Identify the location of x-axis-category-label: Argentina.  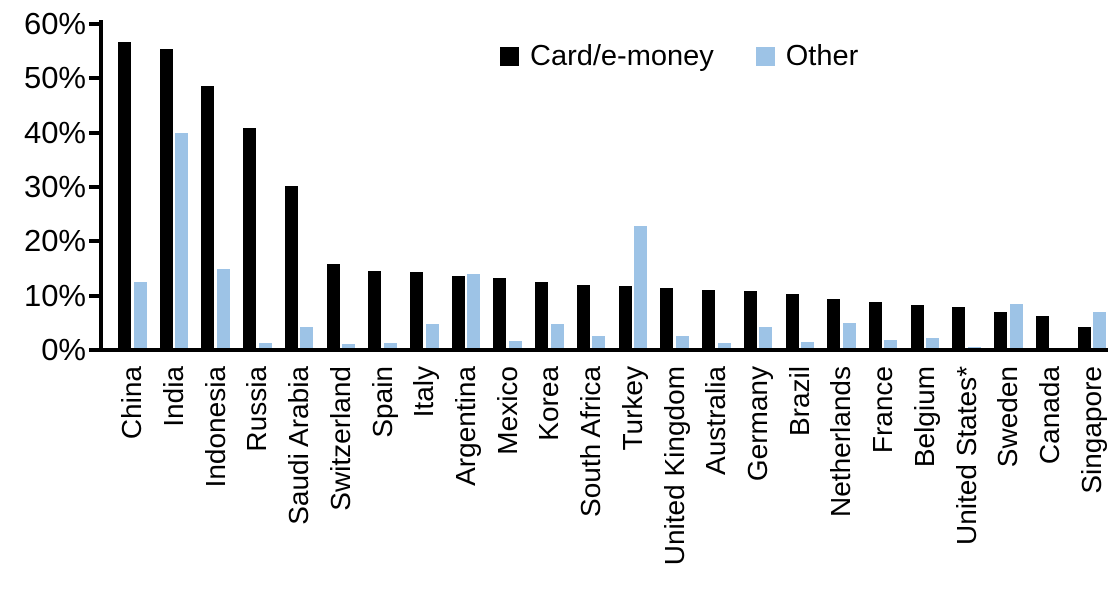
(465, 426).